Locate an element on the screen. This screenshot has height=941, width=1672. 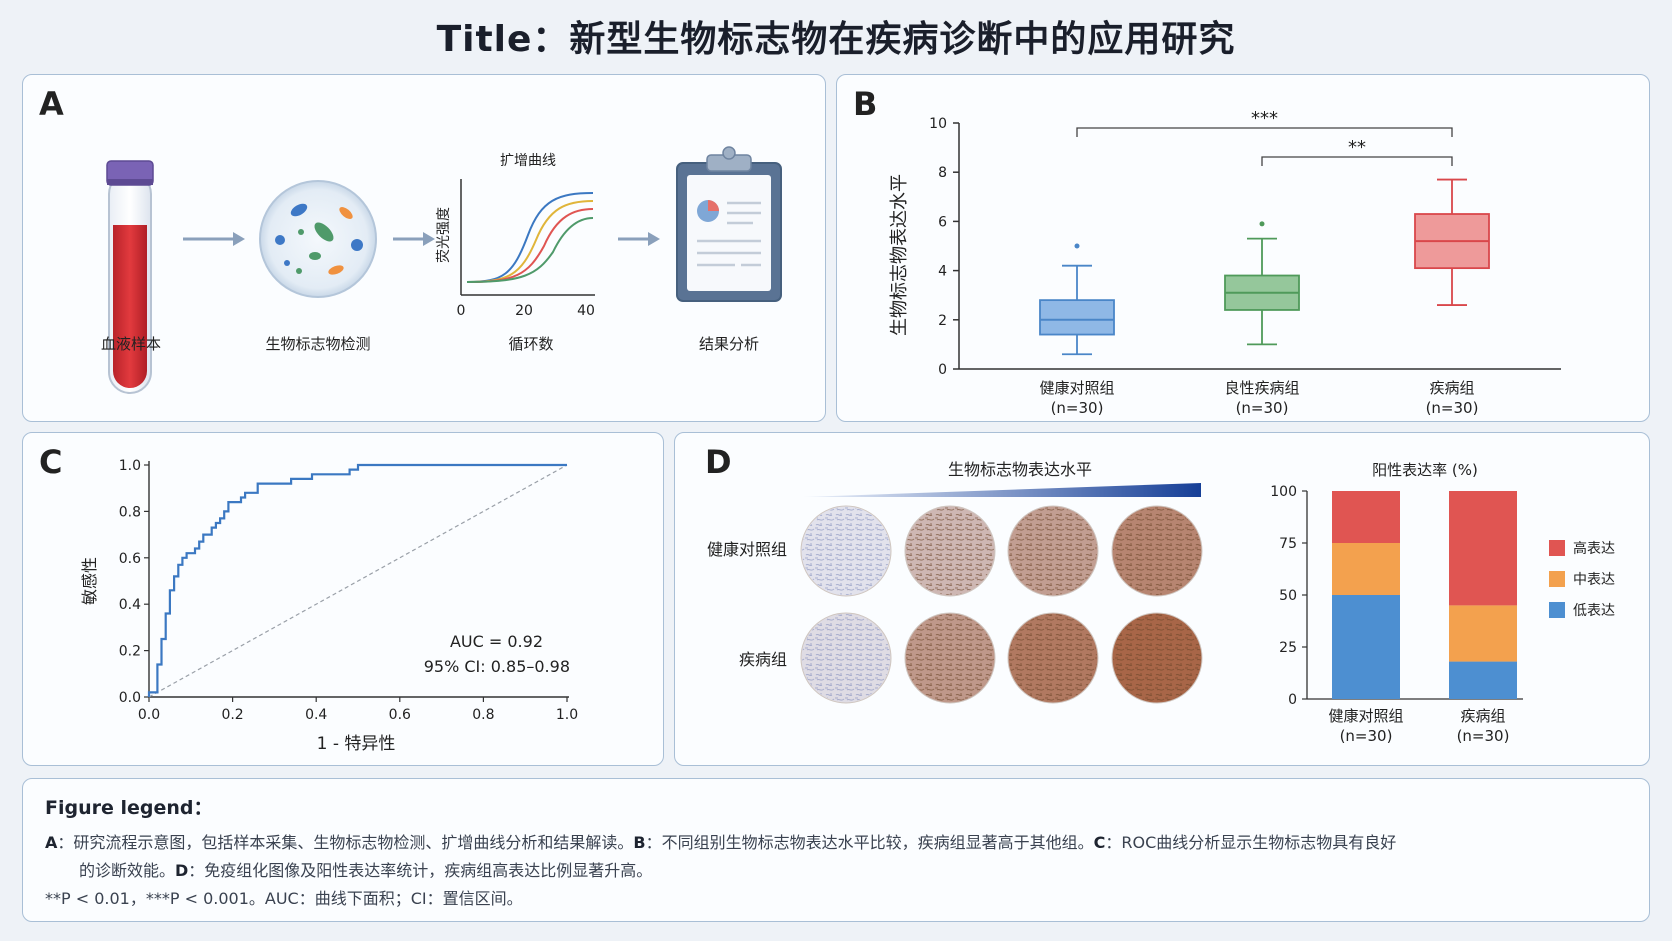
curve-xtick: 0 is located at coordinates (461, 311).